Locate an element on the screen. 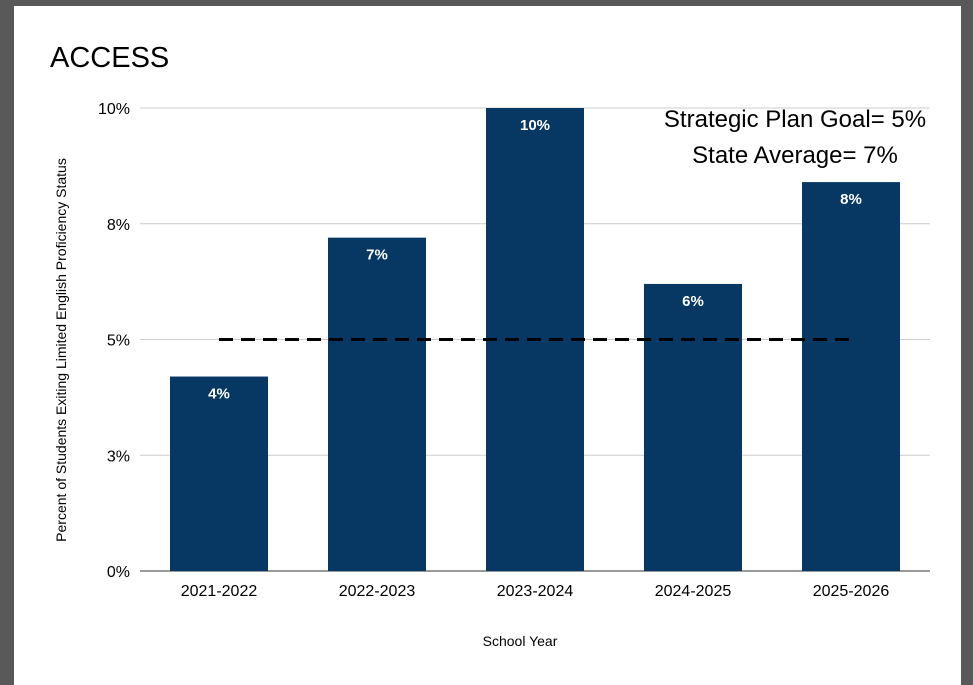 The height and width of the screenshot is (685, 973). y-axis-ticks: 0% 3% 5% 8% 10% is located at coordinates (114, 341).